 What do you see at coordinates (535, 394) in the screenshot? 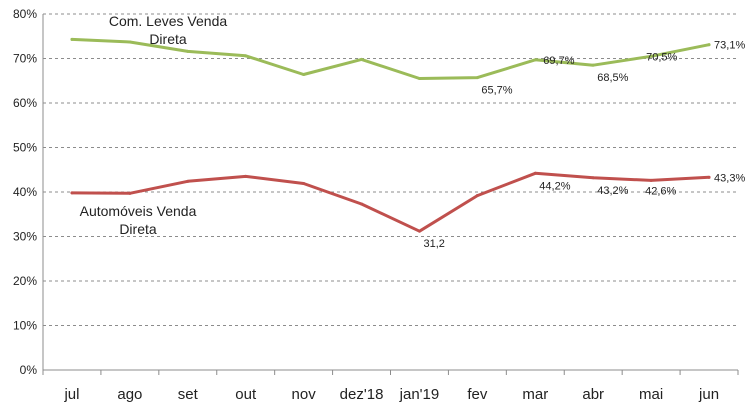
I see `x-tick-label: mar` at bounding box center [535, 394].